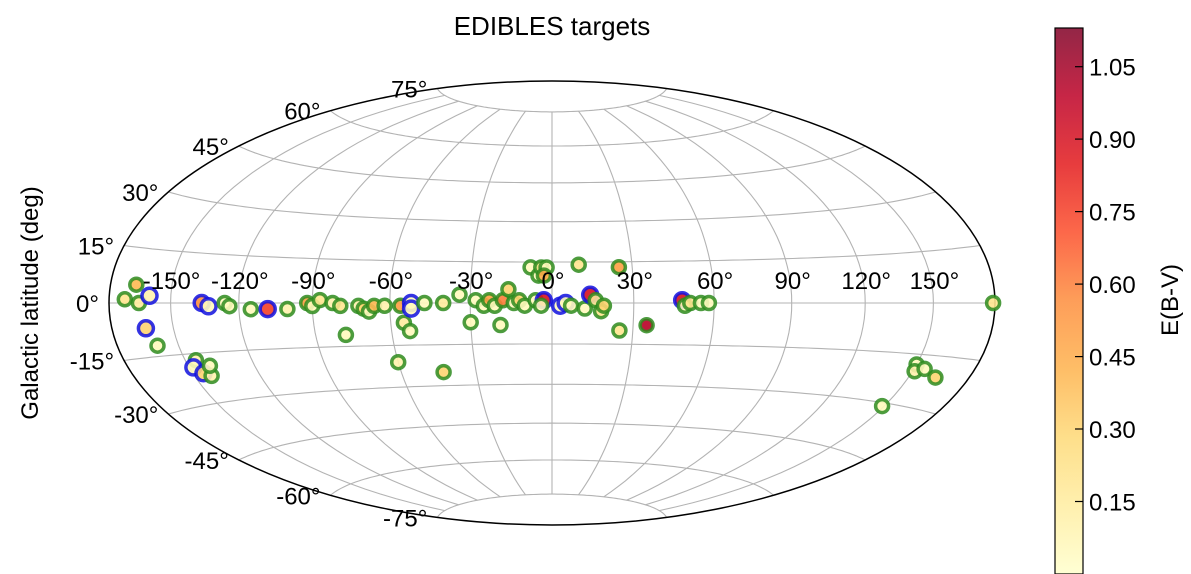  I want to click on latitude-tick-label: 60°, so click(302, 112).